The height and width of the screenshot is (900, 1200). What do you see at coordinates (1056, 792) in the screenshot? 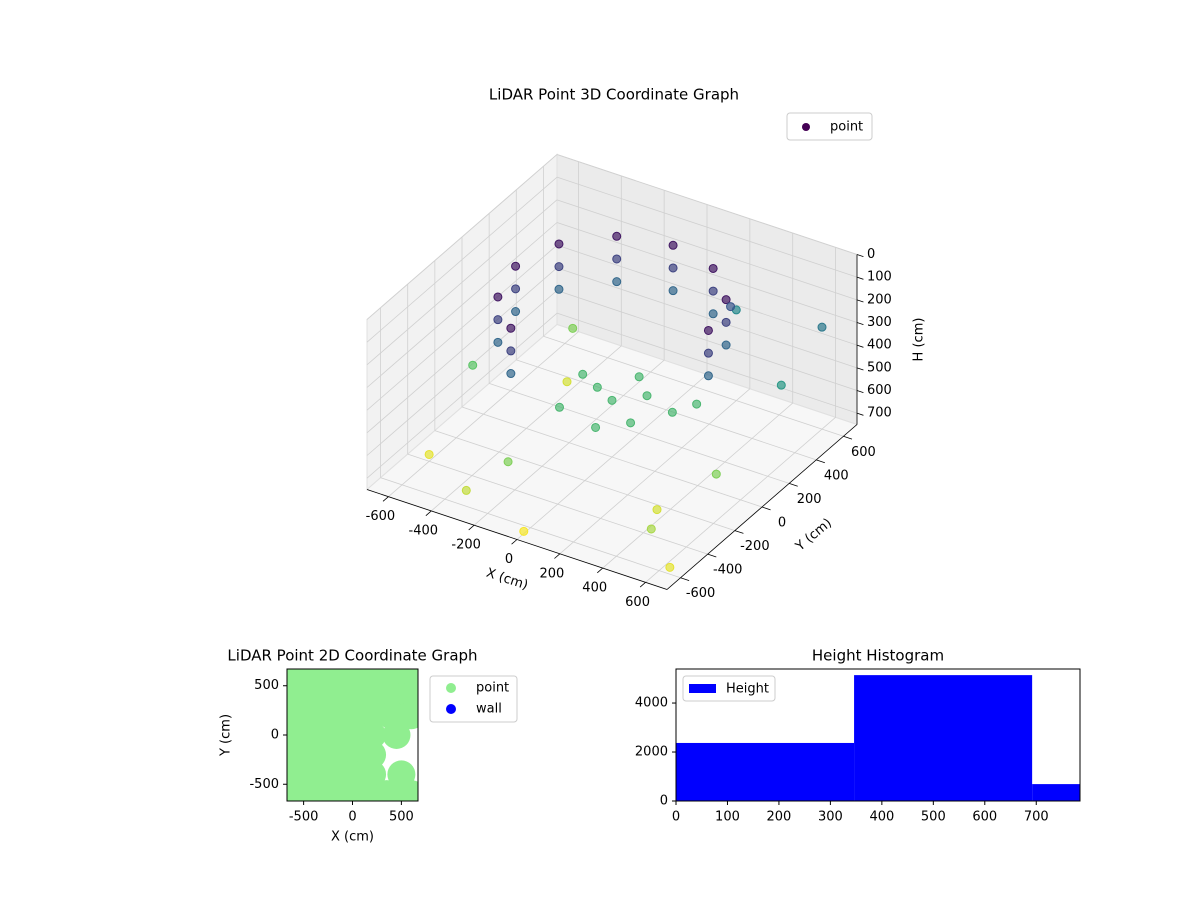
I see `bar` at bounding box center [1056, 792].